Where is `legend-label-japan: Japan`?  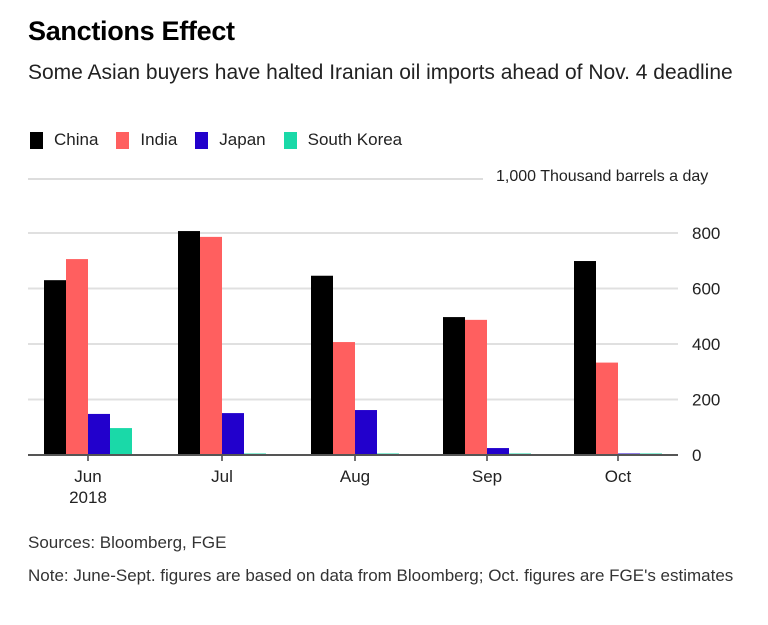 legend-label-japan: Japan is located at coordinates (242, 139).